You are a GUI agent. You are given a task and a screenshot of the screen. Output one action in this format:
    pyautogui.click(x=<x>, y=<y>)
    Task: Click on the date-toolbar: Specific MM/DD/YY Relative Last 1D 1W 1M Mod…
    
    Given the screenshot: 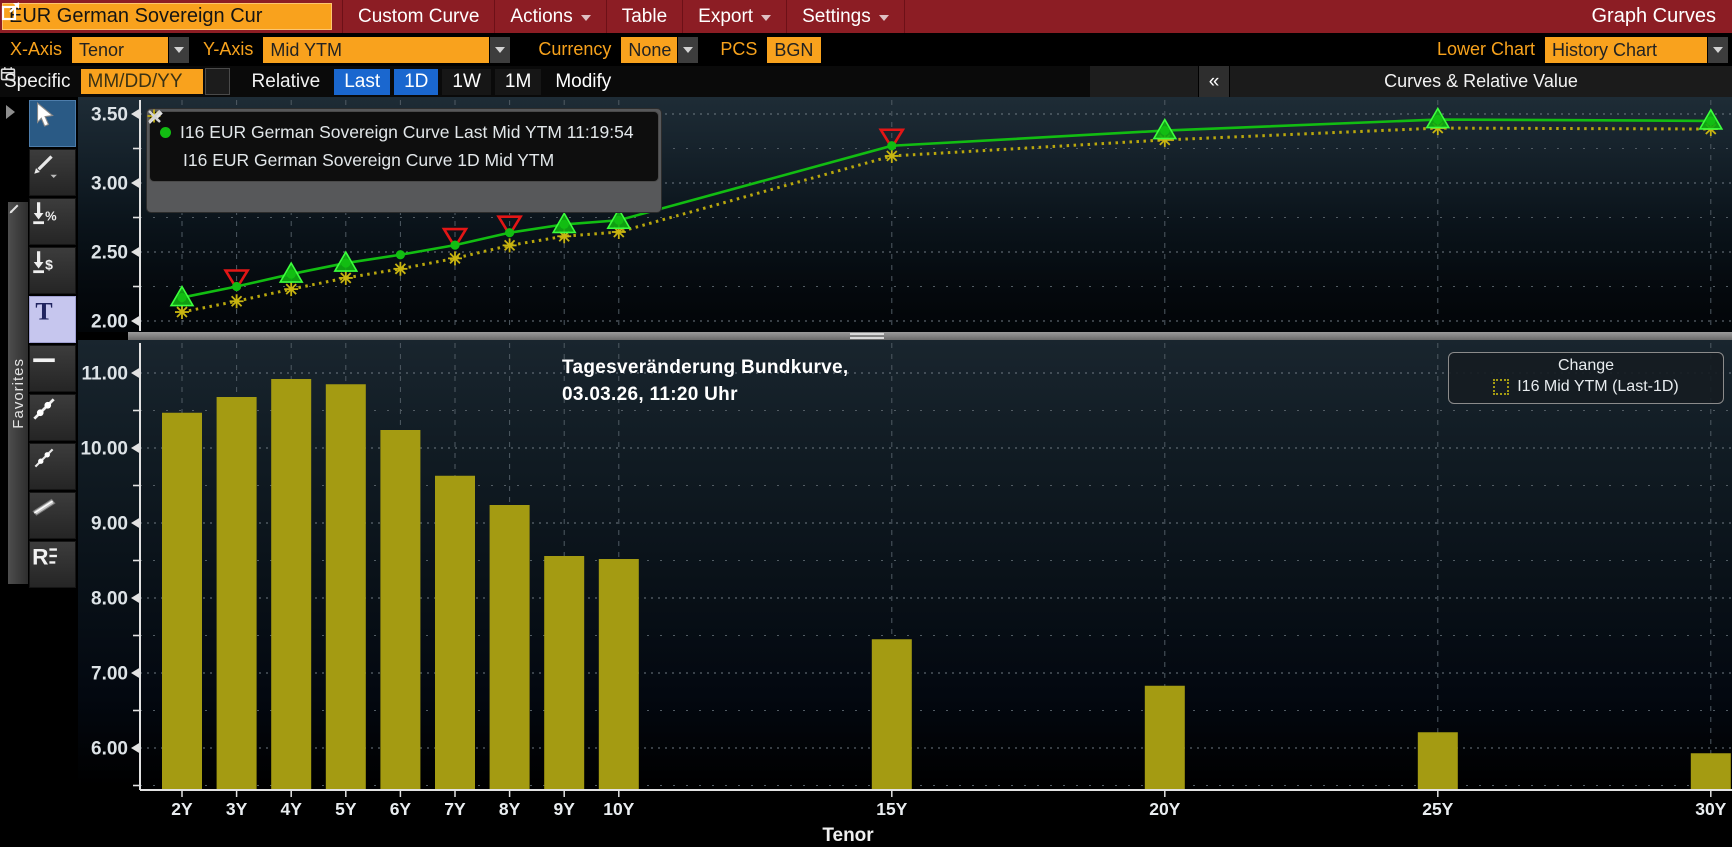 What is the action you would take?
    pyautogui.click(x=866, y=81)
    